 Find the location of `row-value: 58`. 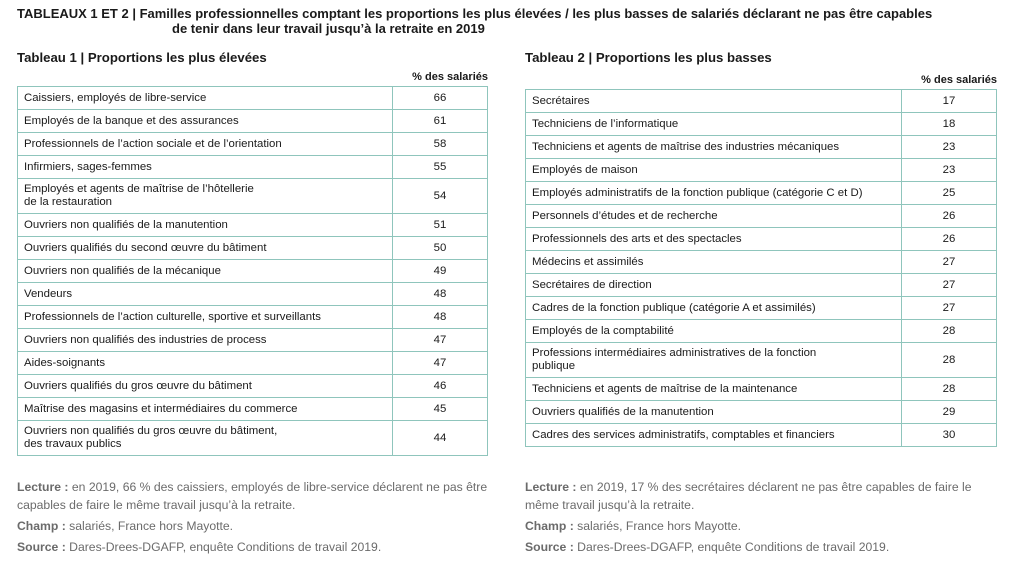

row-value: 58 is located at coordinates (440, 144).